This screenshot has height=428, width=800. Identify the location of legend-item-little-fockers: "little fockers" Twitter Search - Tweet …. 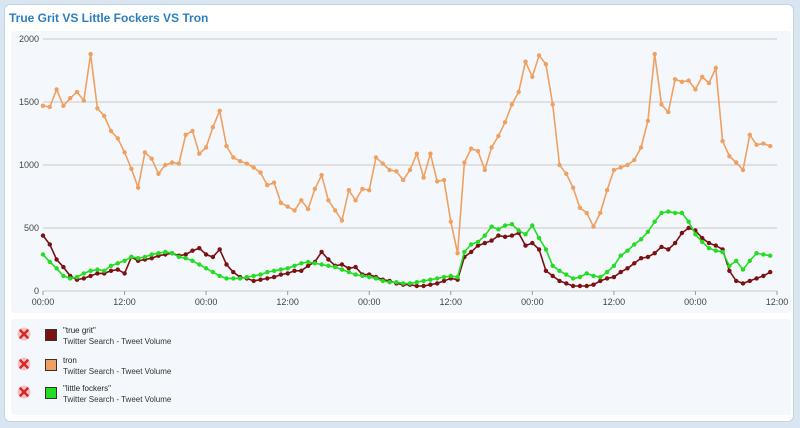
(211, 397).